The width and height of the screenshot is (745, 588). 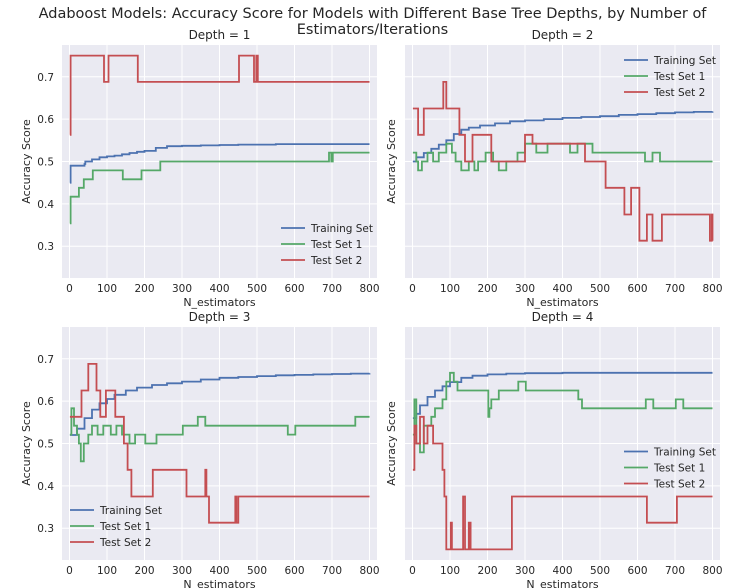 I want to click on subplot-title: Depth = 2, so click(x=563, y=35).